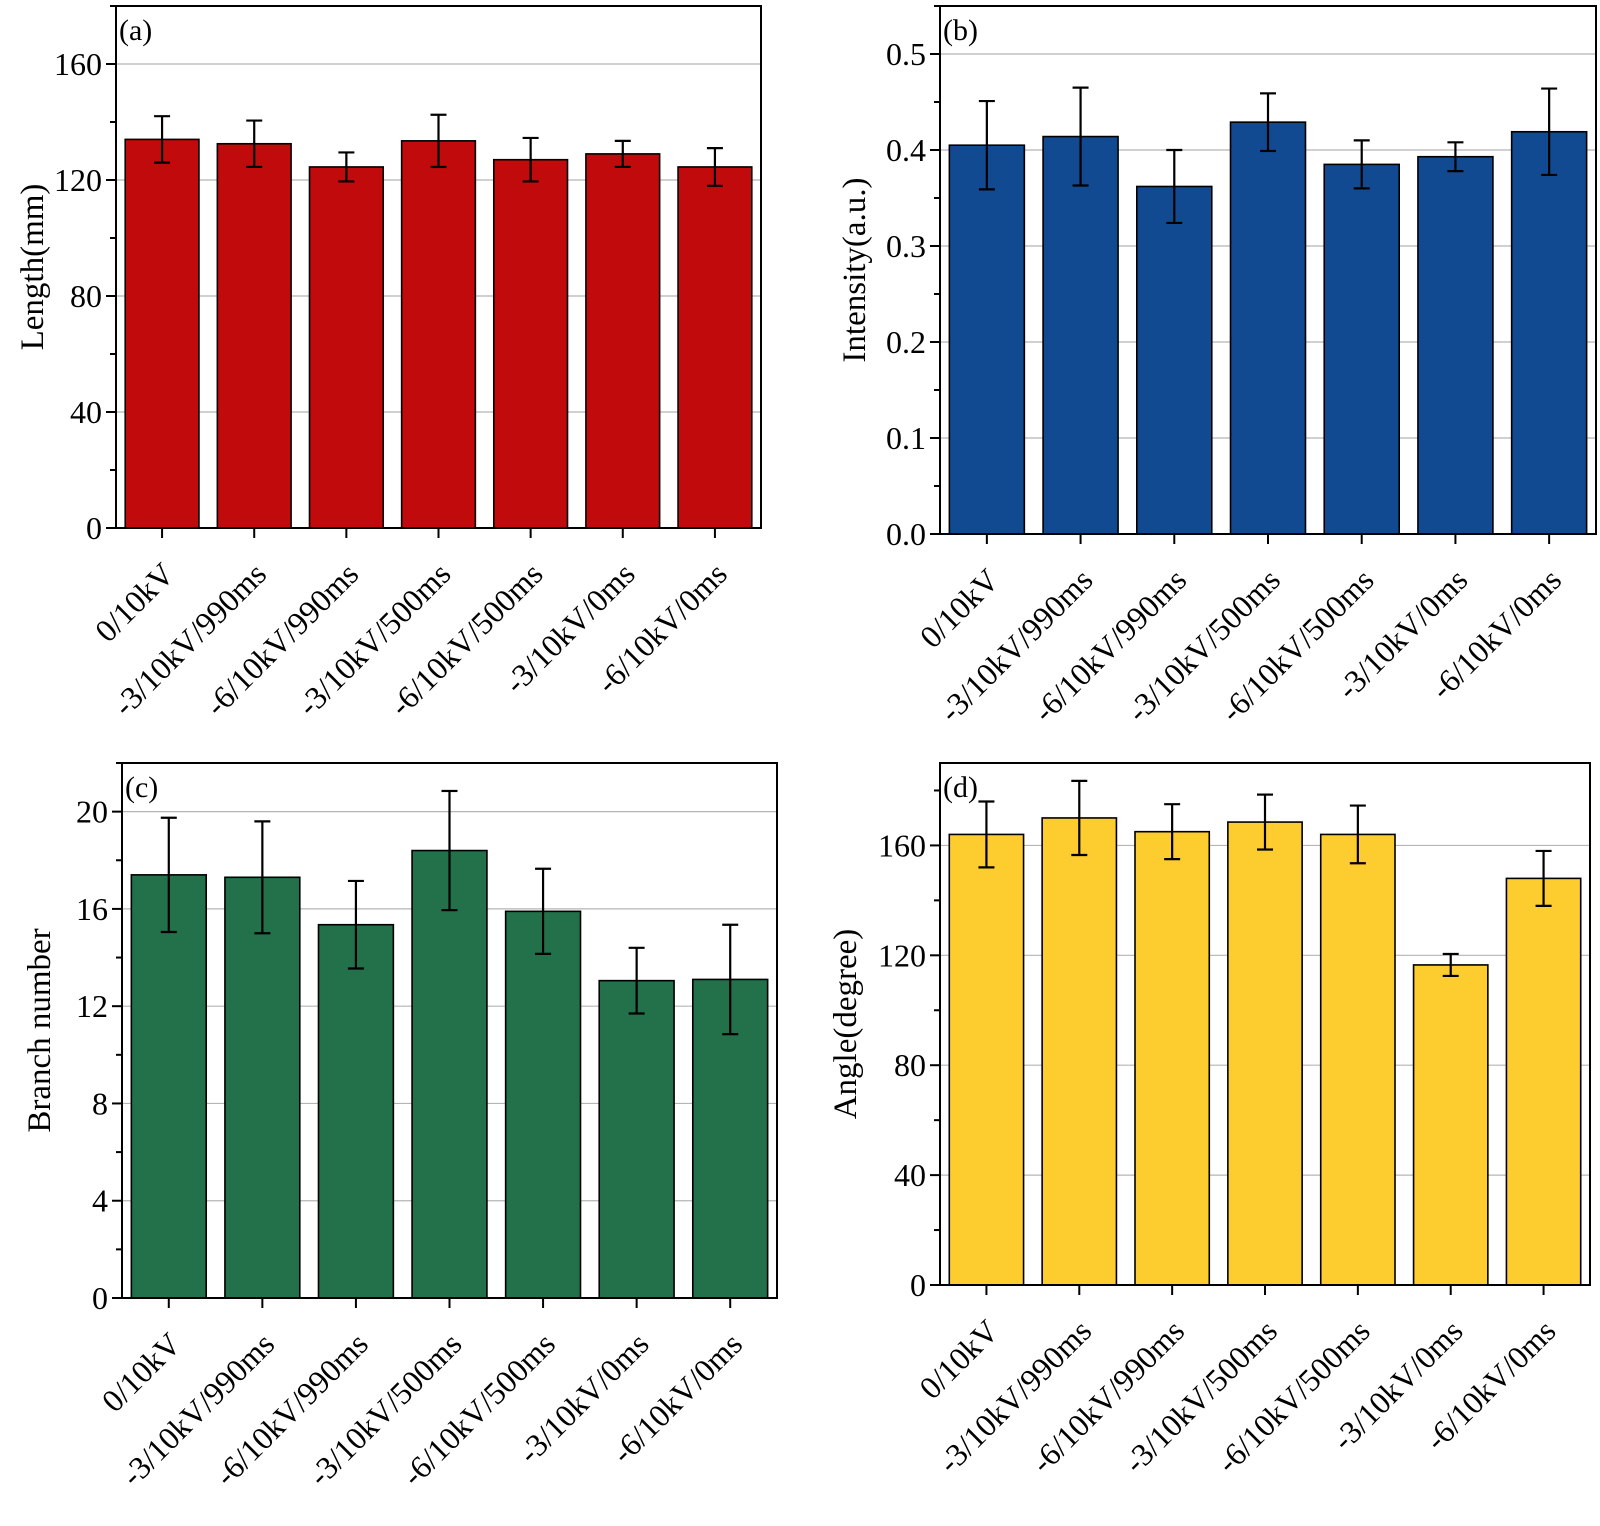 The width and height of the screenshot is (1600, 1526). I want to click on y-tick-label: 0.5, so click(906, 54).